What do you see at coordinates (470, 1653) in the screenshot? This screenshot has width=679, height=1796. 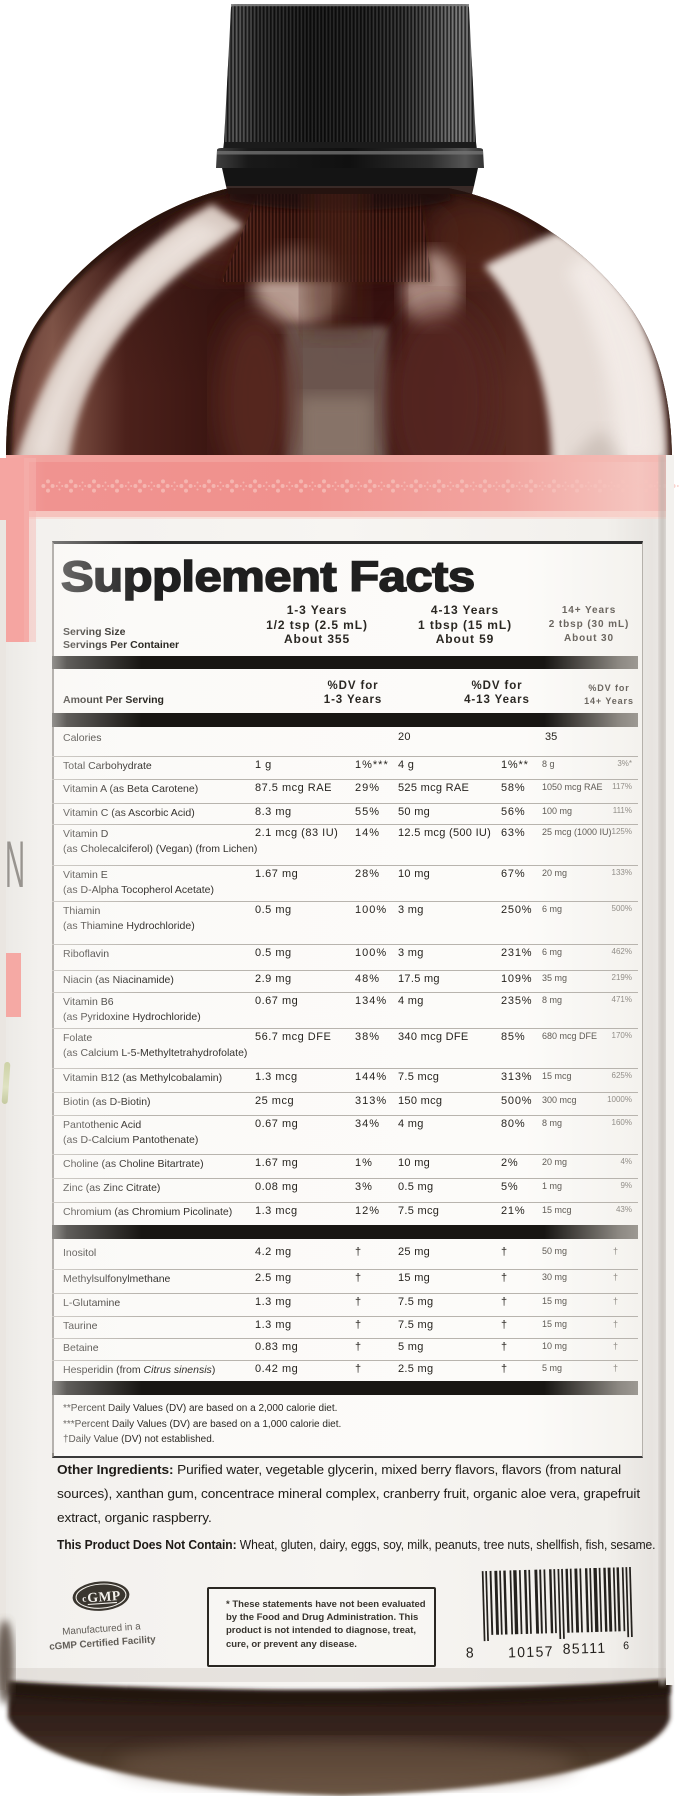 I see `svg-text: 8` at bounding box center [470, 1653].